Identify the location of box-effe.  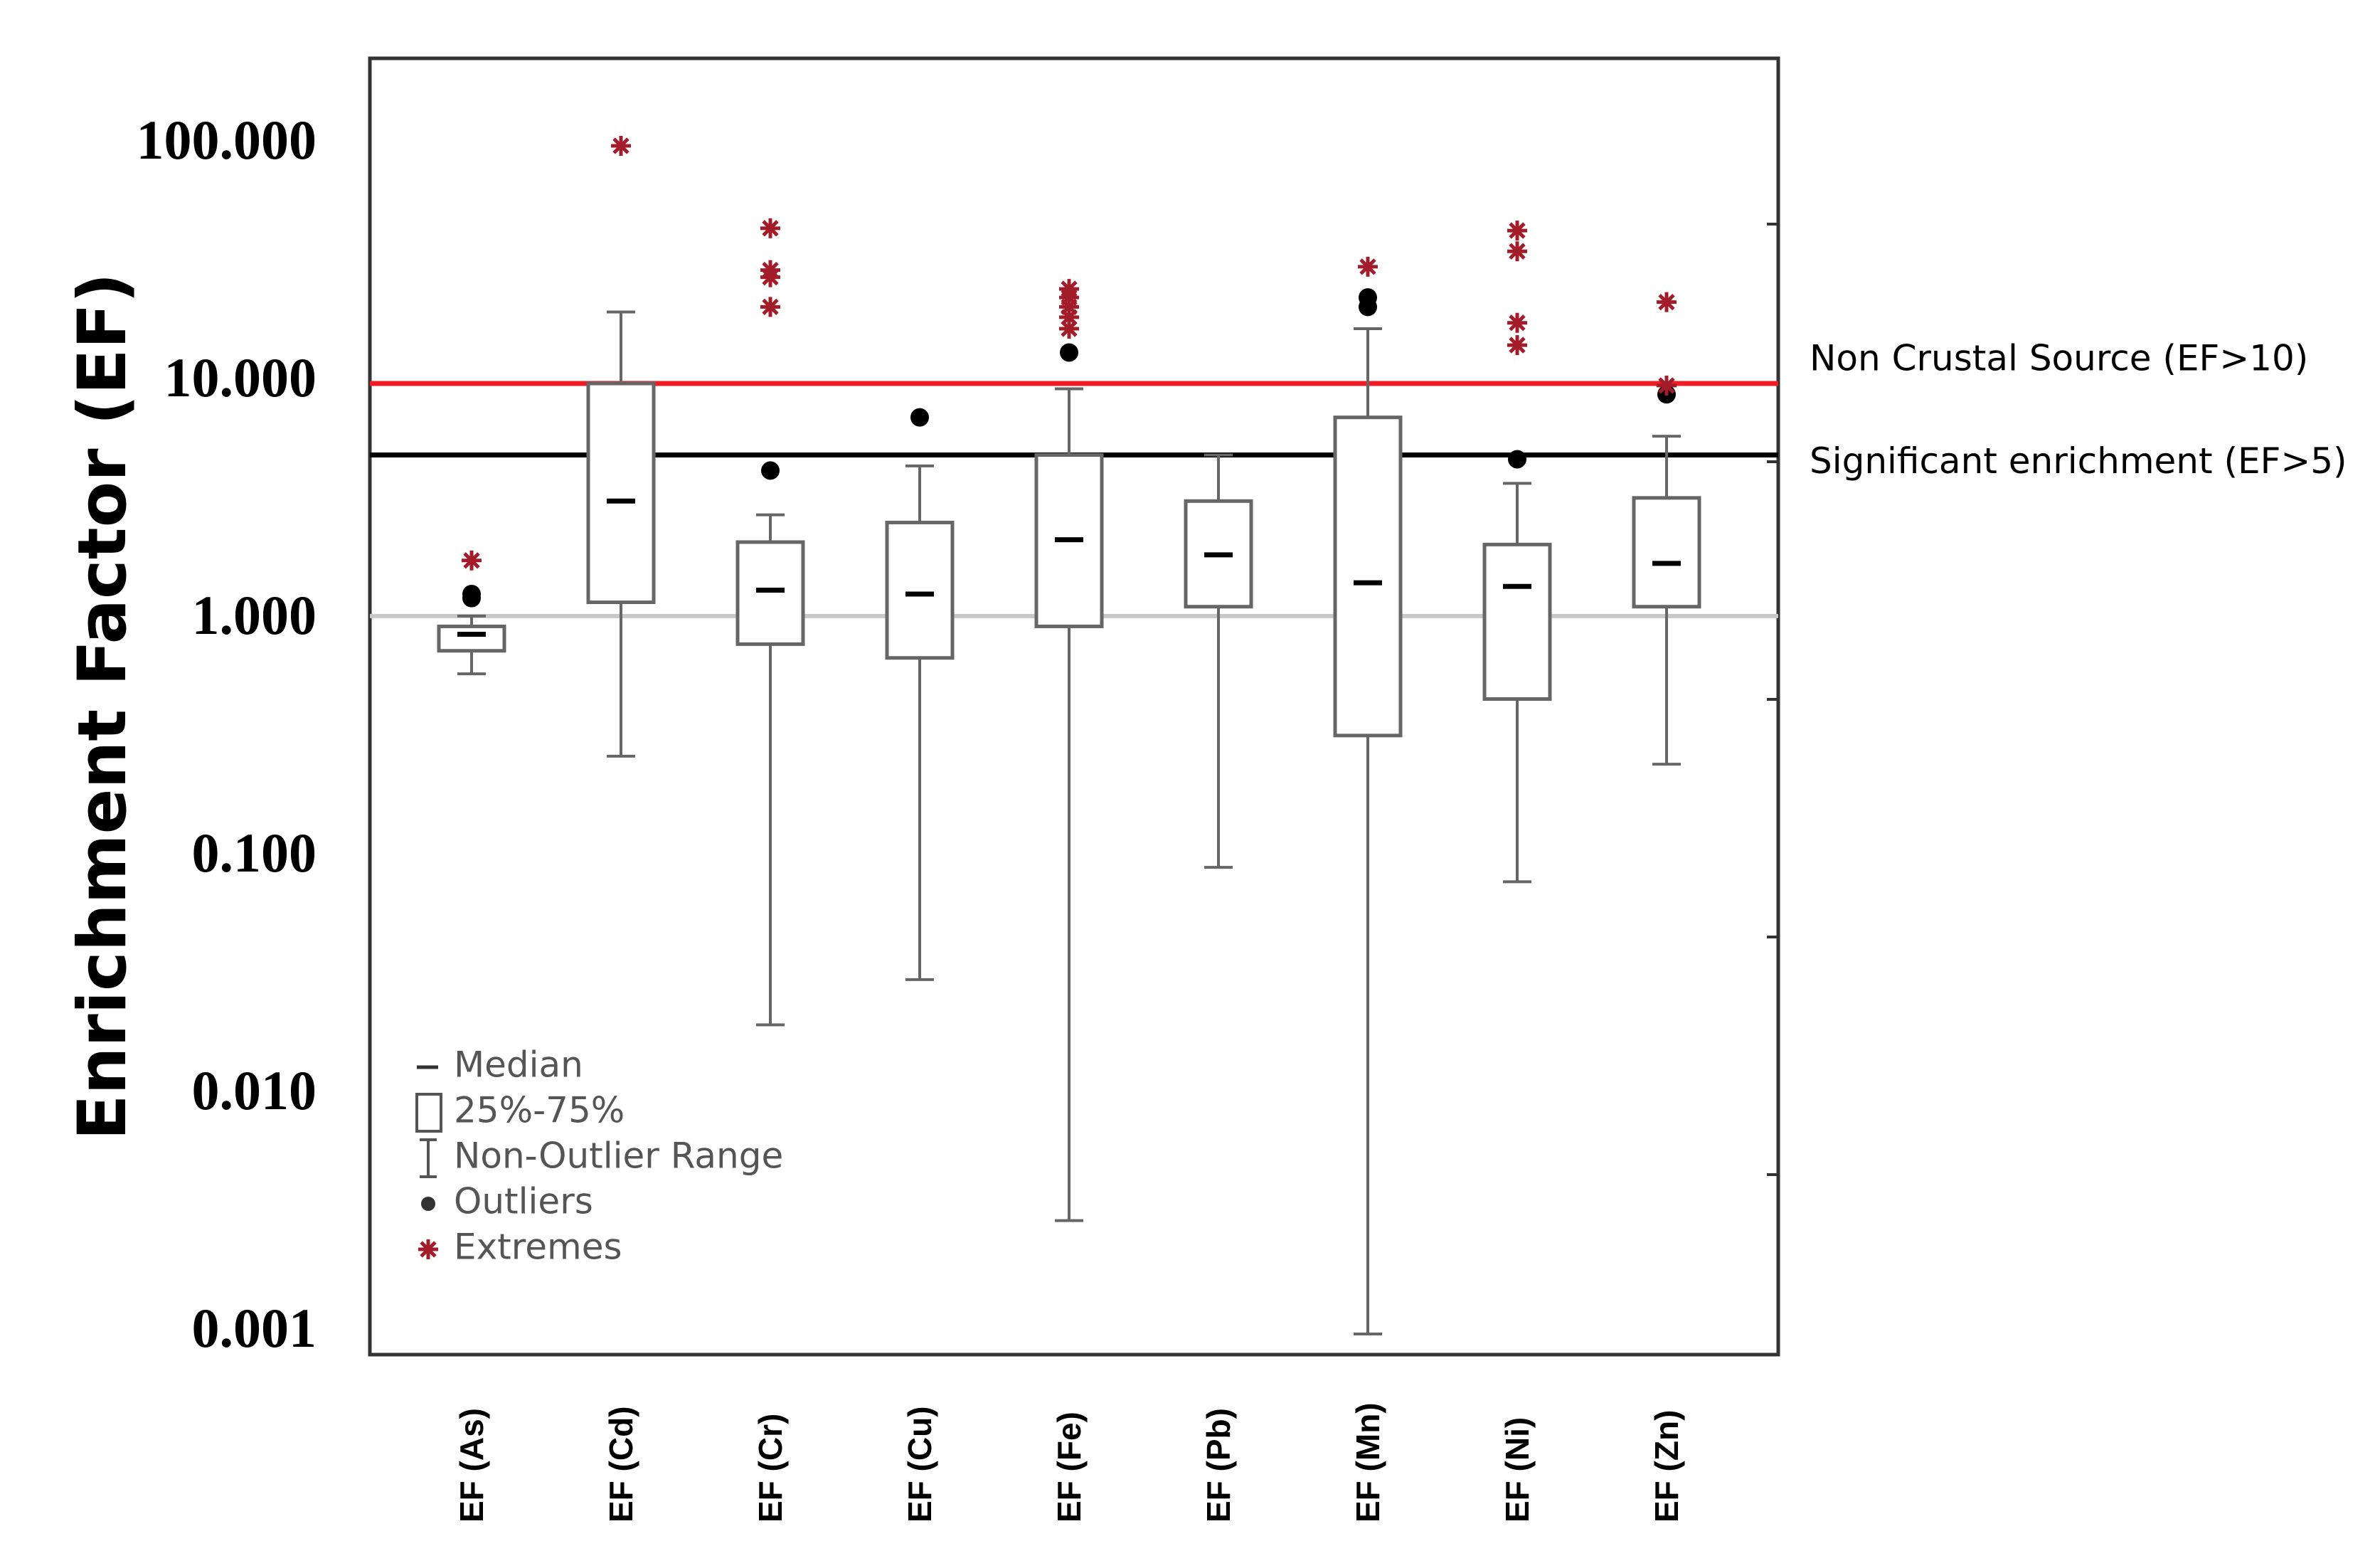
(1069, 751).